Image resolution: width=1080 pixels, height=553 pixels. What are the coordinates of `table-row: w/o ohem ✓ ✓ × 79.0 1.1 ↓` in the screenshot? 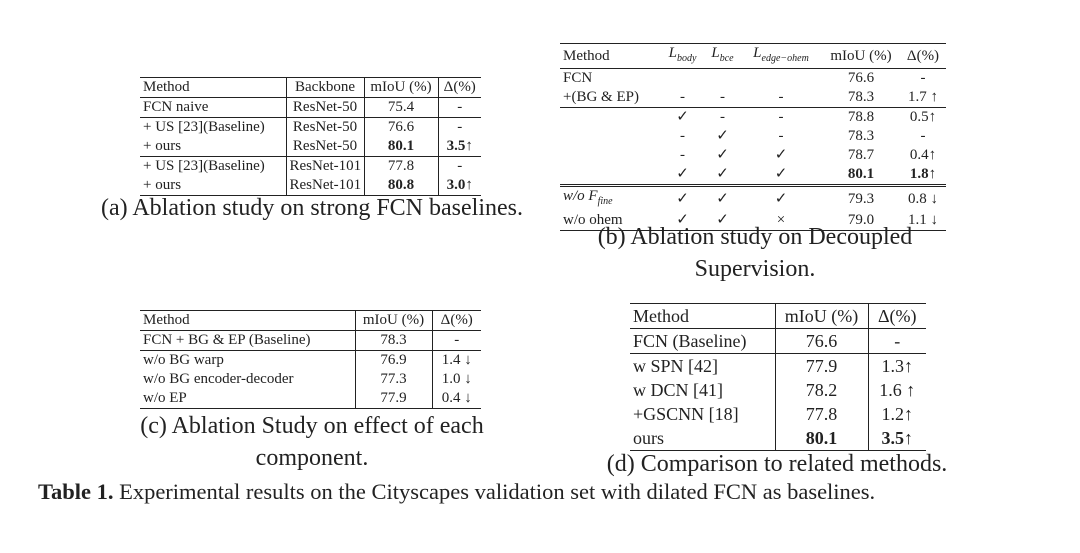 It's located at (753, 221).